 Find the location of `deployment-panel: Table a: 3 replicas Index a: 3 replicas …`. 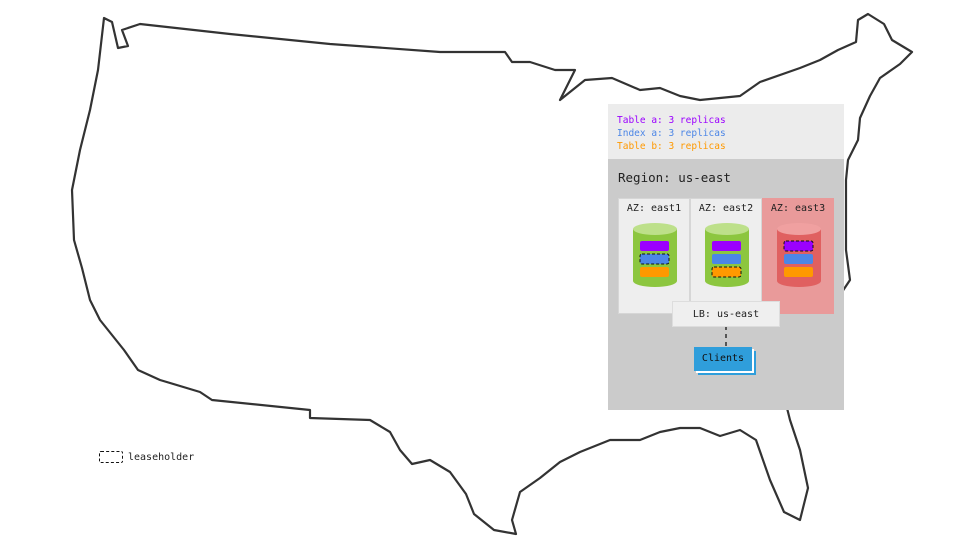

deployment-panel: Table a: 3 replicas Index a: 3 replicas … is located at coordinates (726, 257).